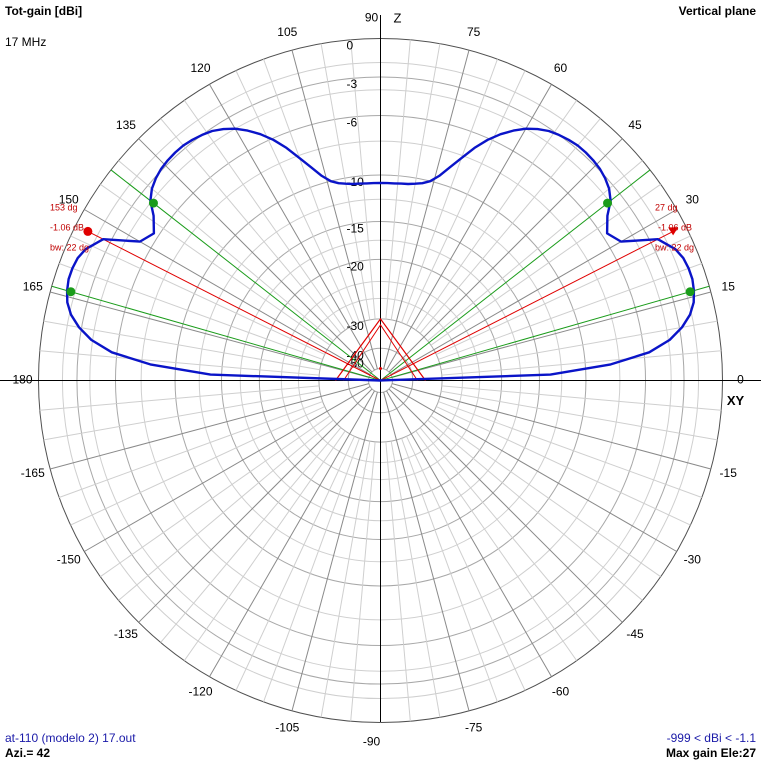  What do you see at coordinates (67, 227) in the screenshot?
I see `annotation-left-gain: -1.06 dB` at bounding box center [67, 227].